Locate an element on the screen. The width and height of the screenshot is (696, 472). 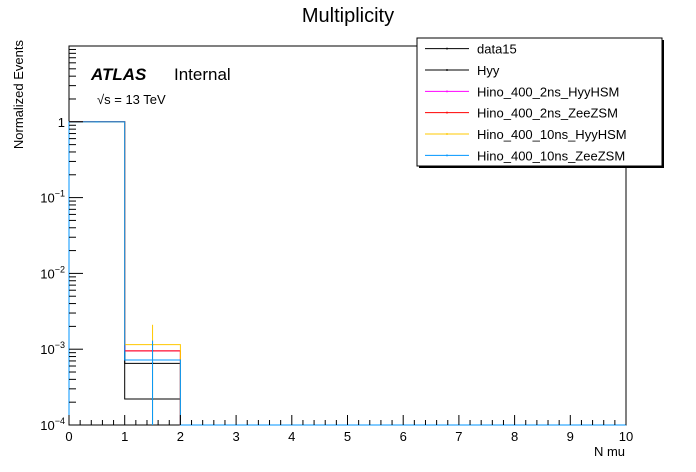
atlas-status: Internal is located at coordinates (202, 74).